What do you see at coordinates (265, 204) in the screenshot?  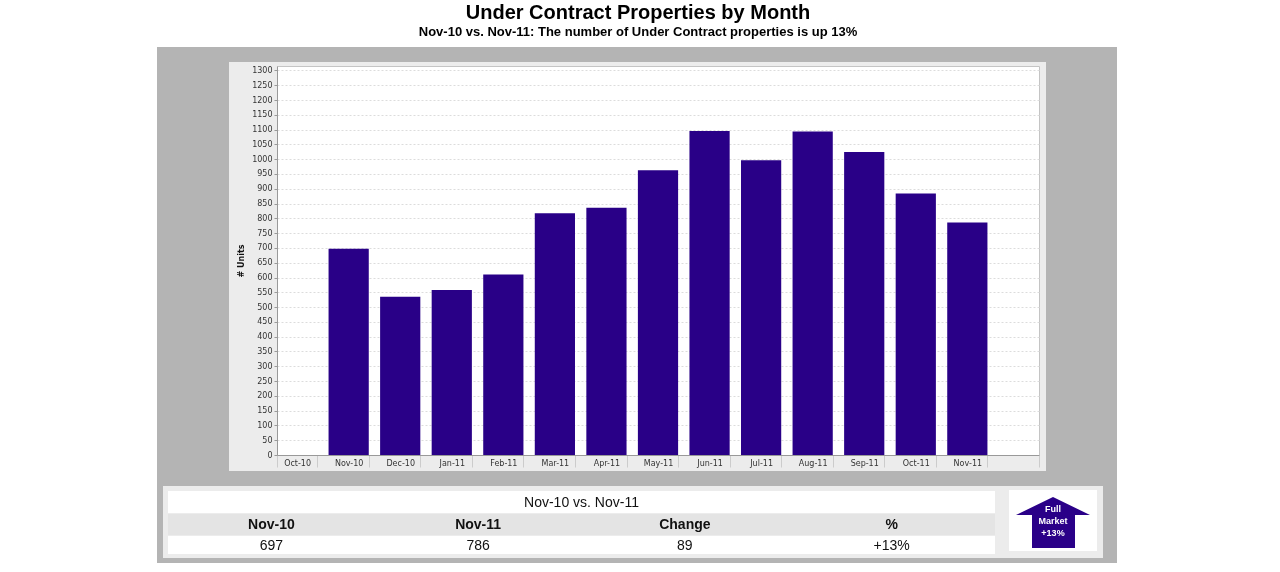 I see `y-tick-label: 850` at bounding box center [265, 204].